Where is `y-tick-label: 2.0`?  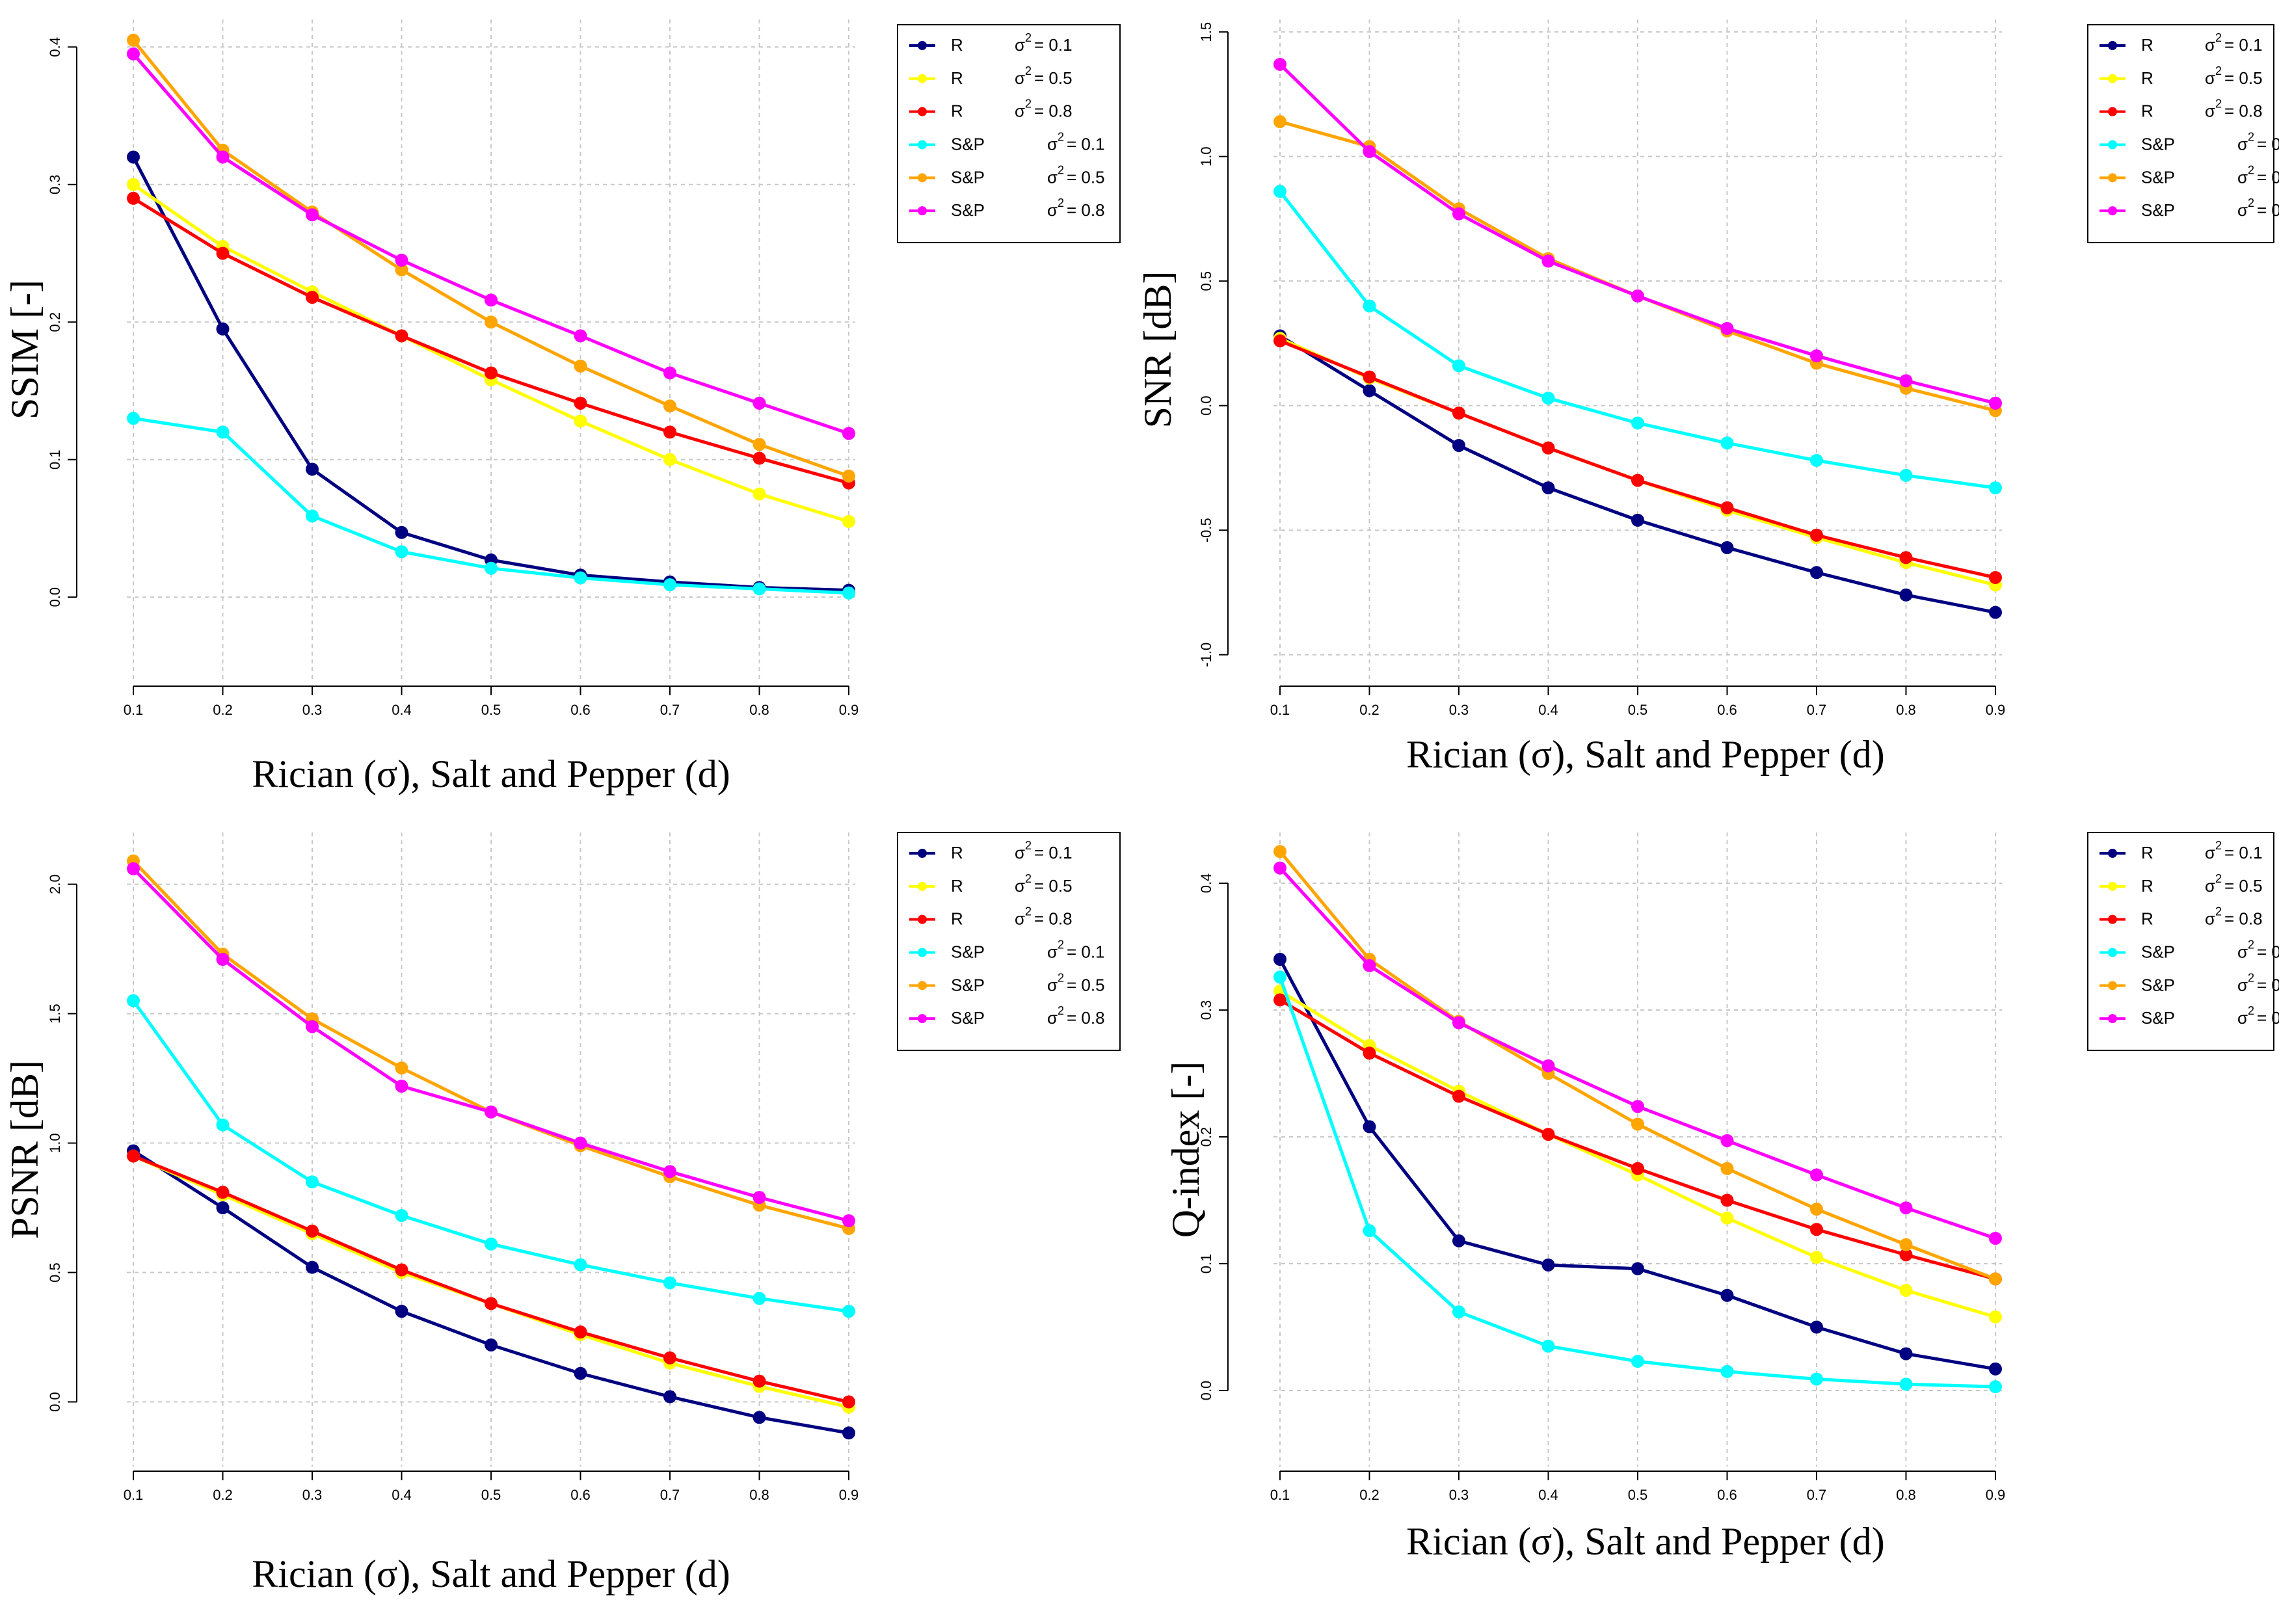
y-tick-label: 2.0 is located at coordinates (55, 884).